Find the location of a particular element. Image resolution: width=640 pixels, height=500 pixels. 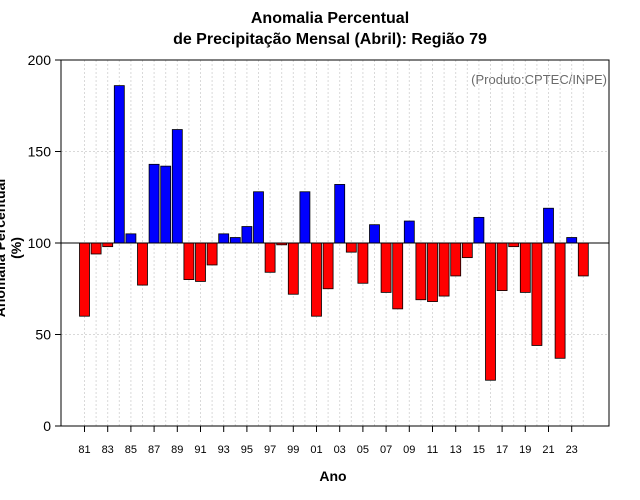

x-tick-label: 11 is located at coordinates (432, 450).